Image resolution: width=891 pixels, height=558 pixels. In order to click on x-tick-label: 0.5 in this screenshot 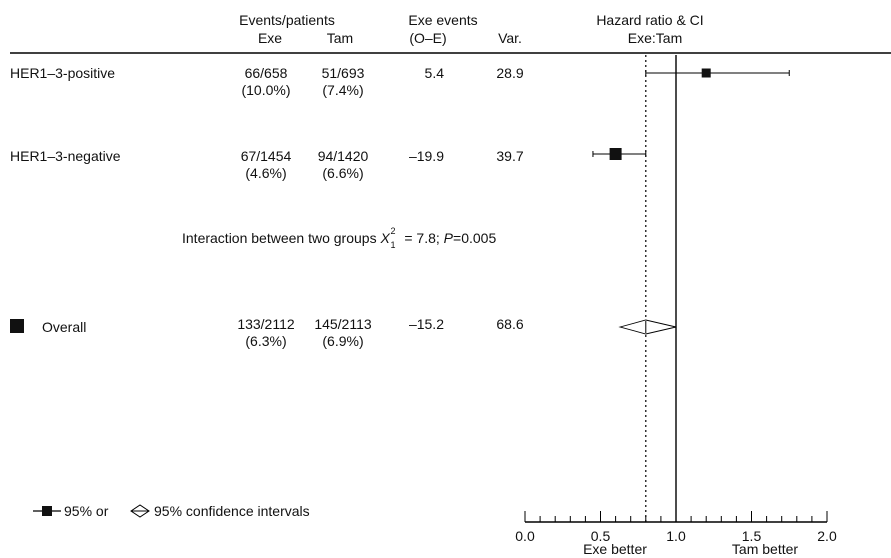, I will do `click(601, 536)`.